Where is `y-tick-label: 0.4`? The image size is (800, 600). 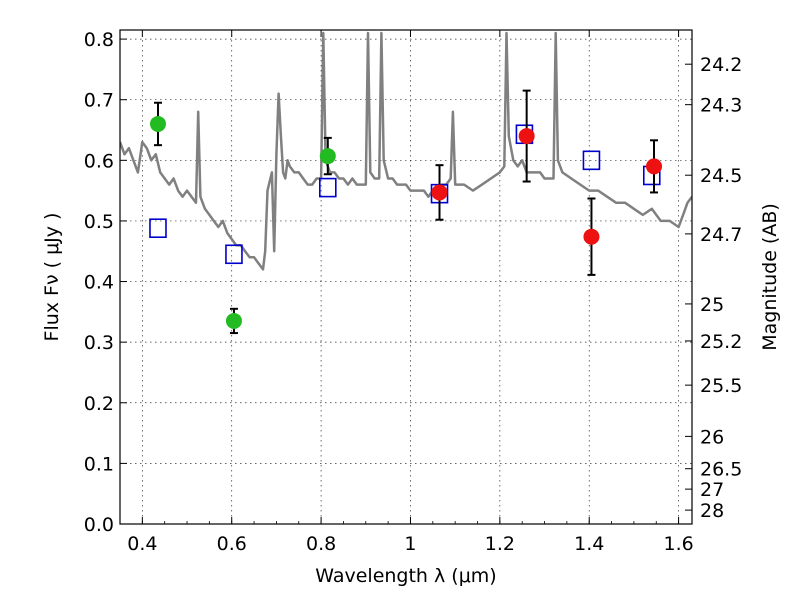 y-tick-label: 0.4 is located at coordinates (99, 283).